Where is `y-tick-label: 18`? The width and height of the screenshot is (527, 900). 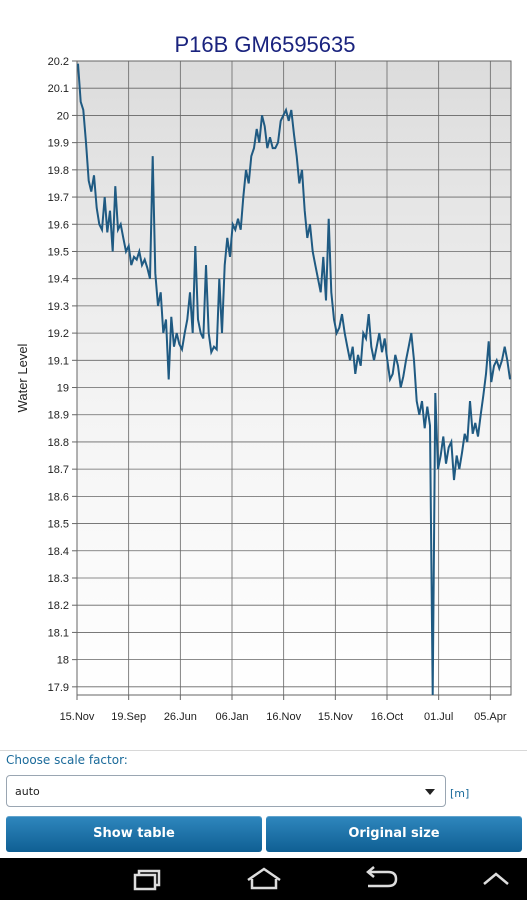
y-tick-label: 18 is located at coordinates (63, 661).